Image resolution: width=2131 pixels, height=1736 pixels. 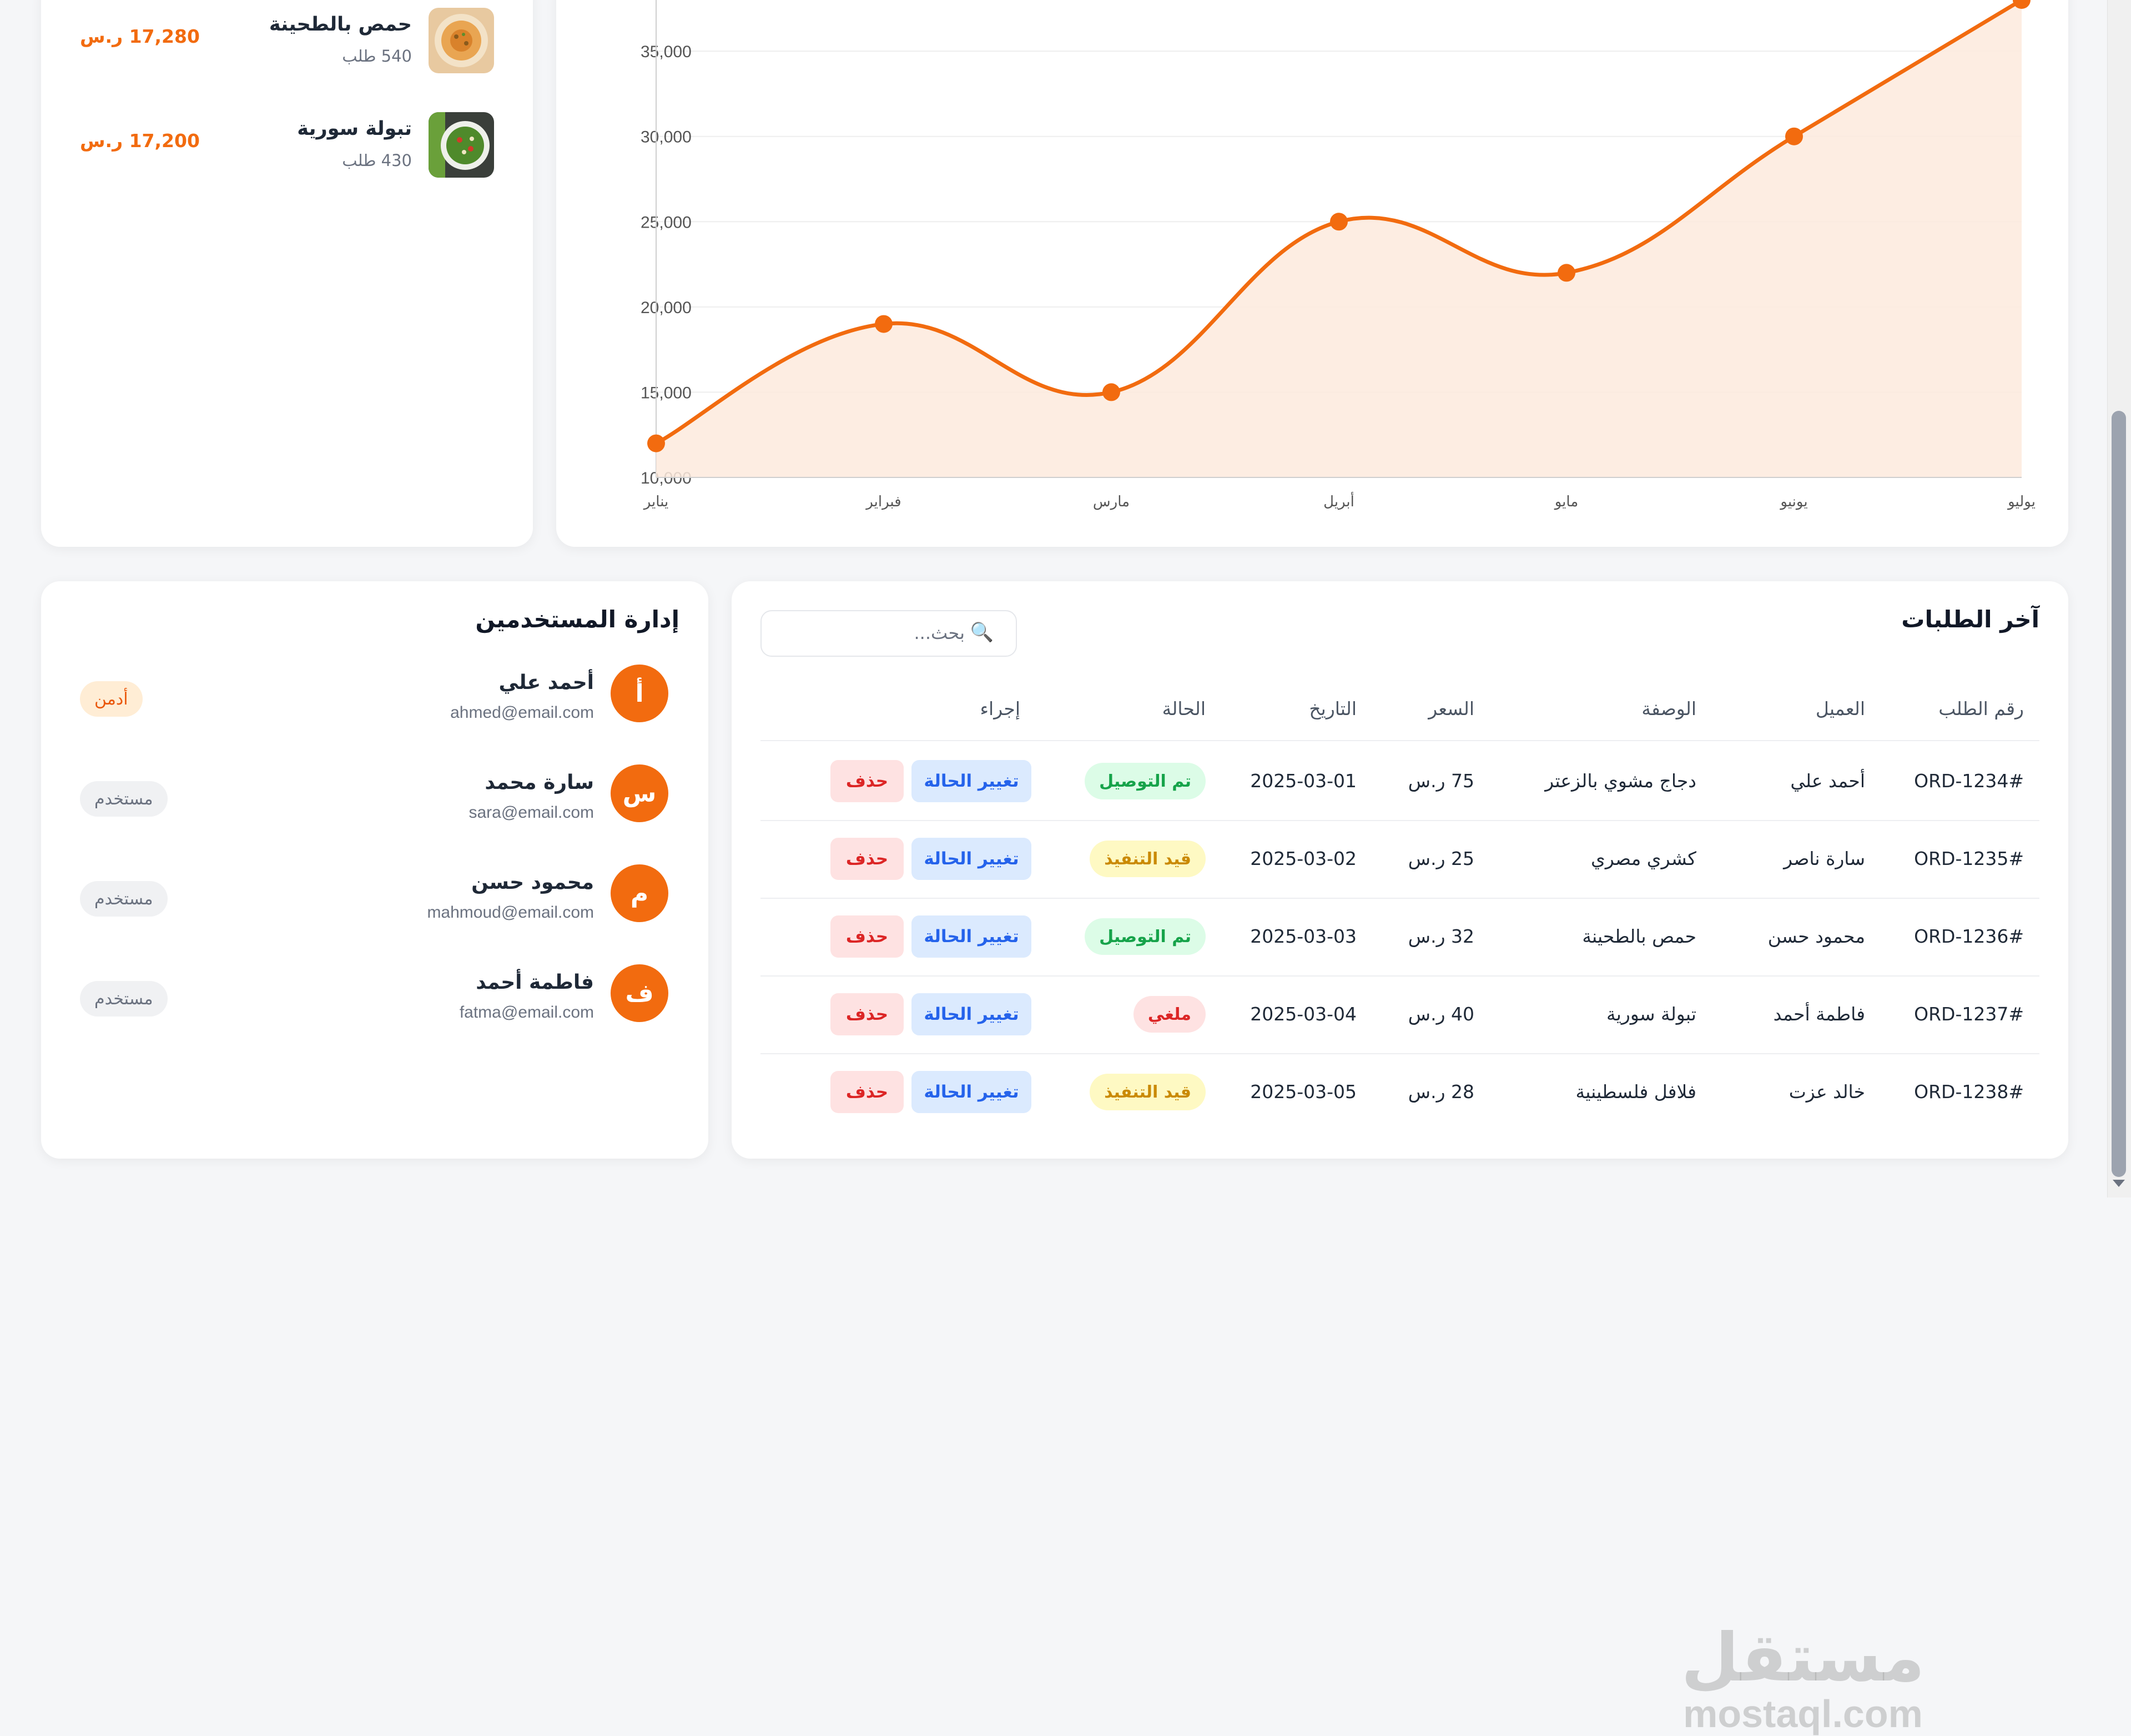 I want to click on product-name: تبولة سورية, so click(x=354, y=129).